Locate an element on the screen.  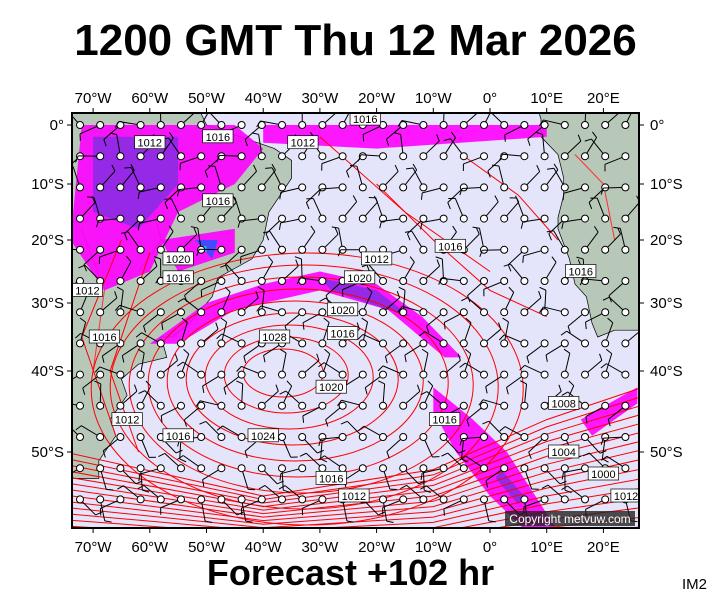
forecast-label: Forecast +102 hr is located at coordinates (350, 572).